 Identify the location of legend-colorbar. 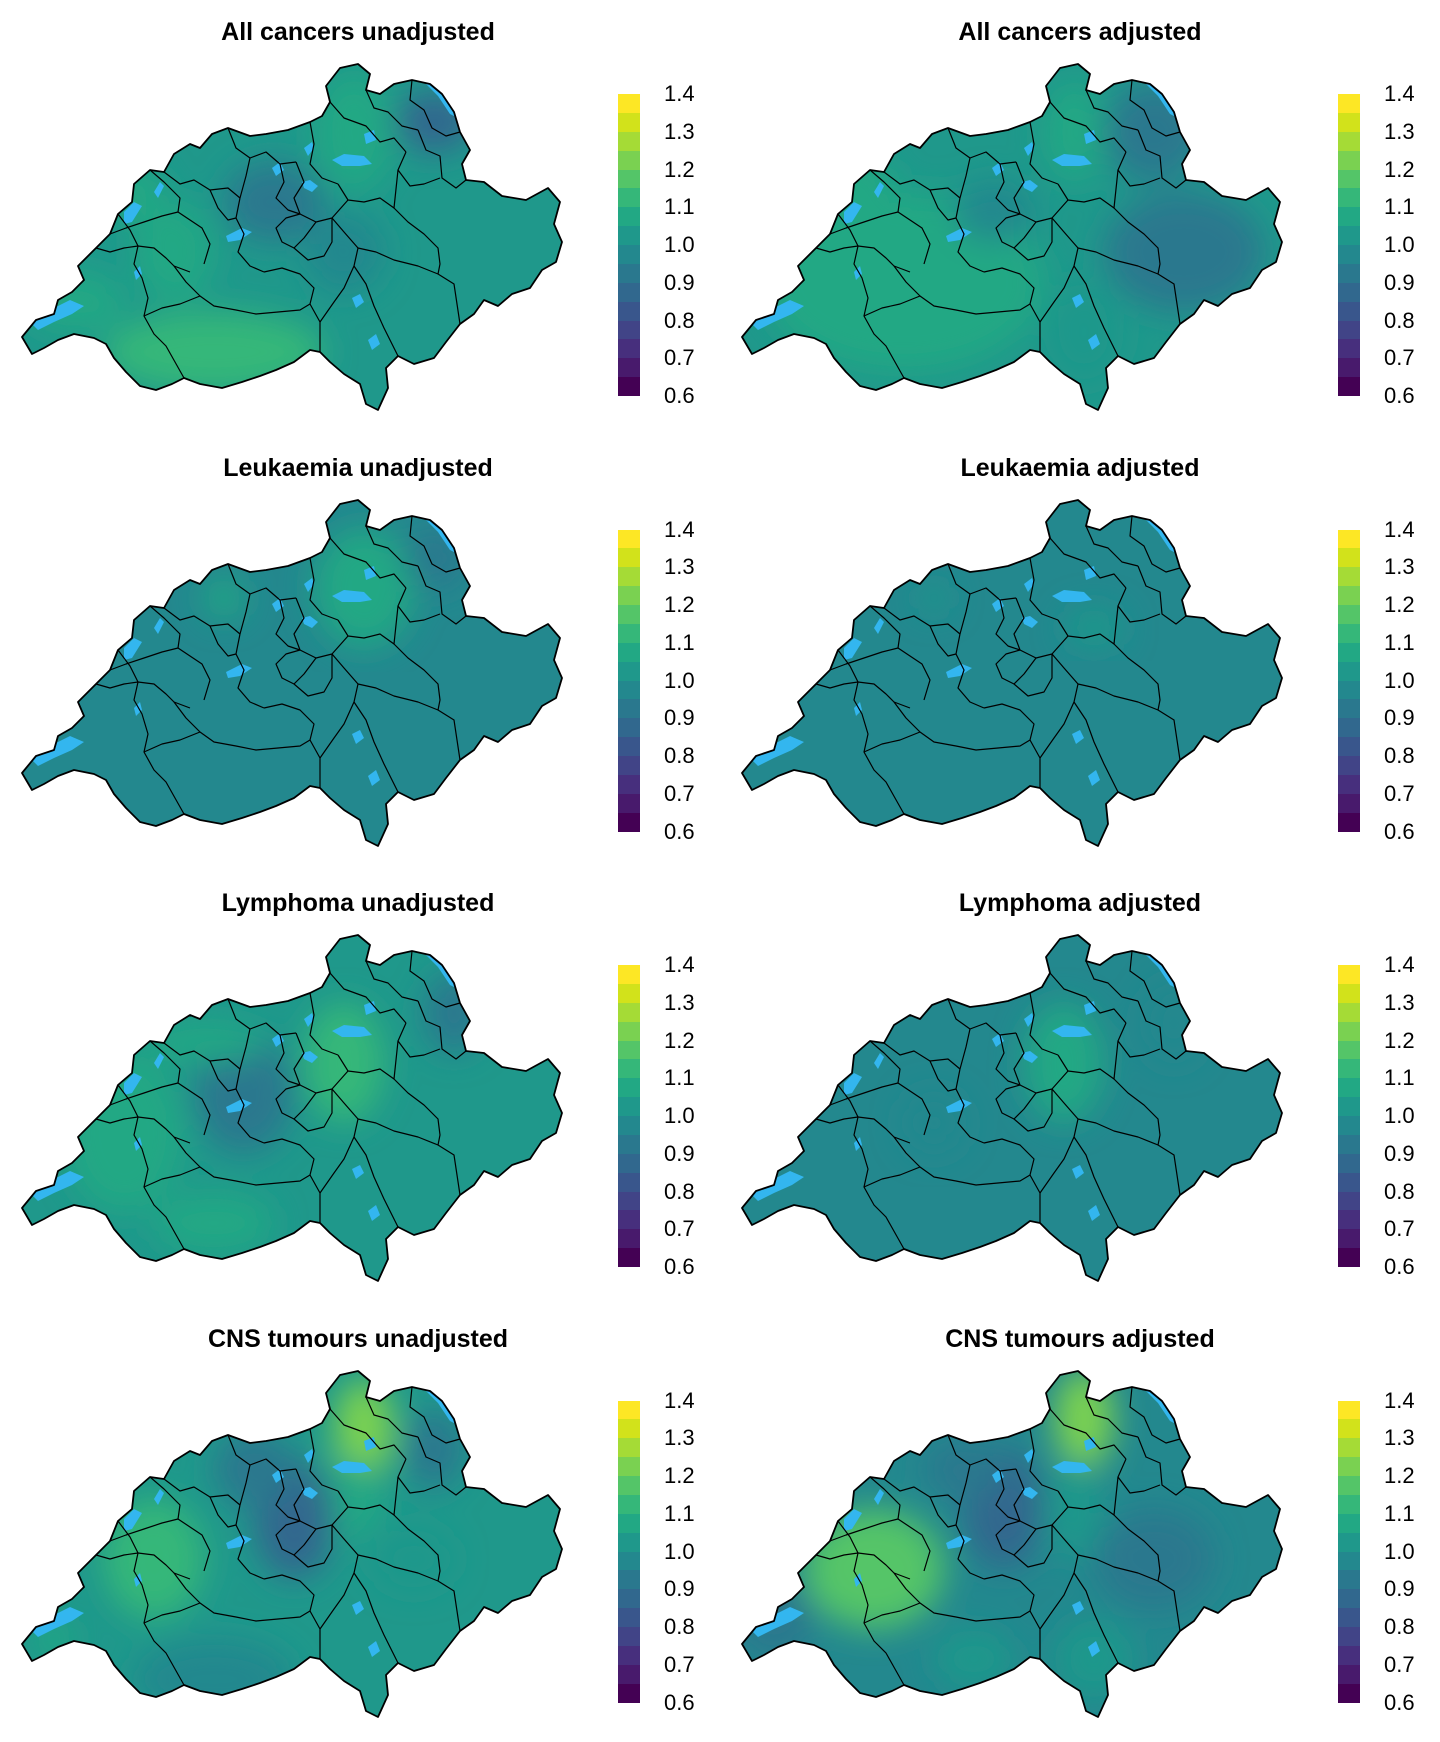
(1349, 245).